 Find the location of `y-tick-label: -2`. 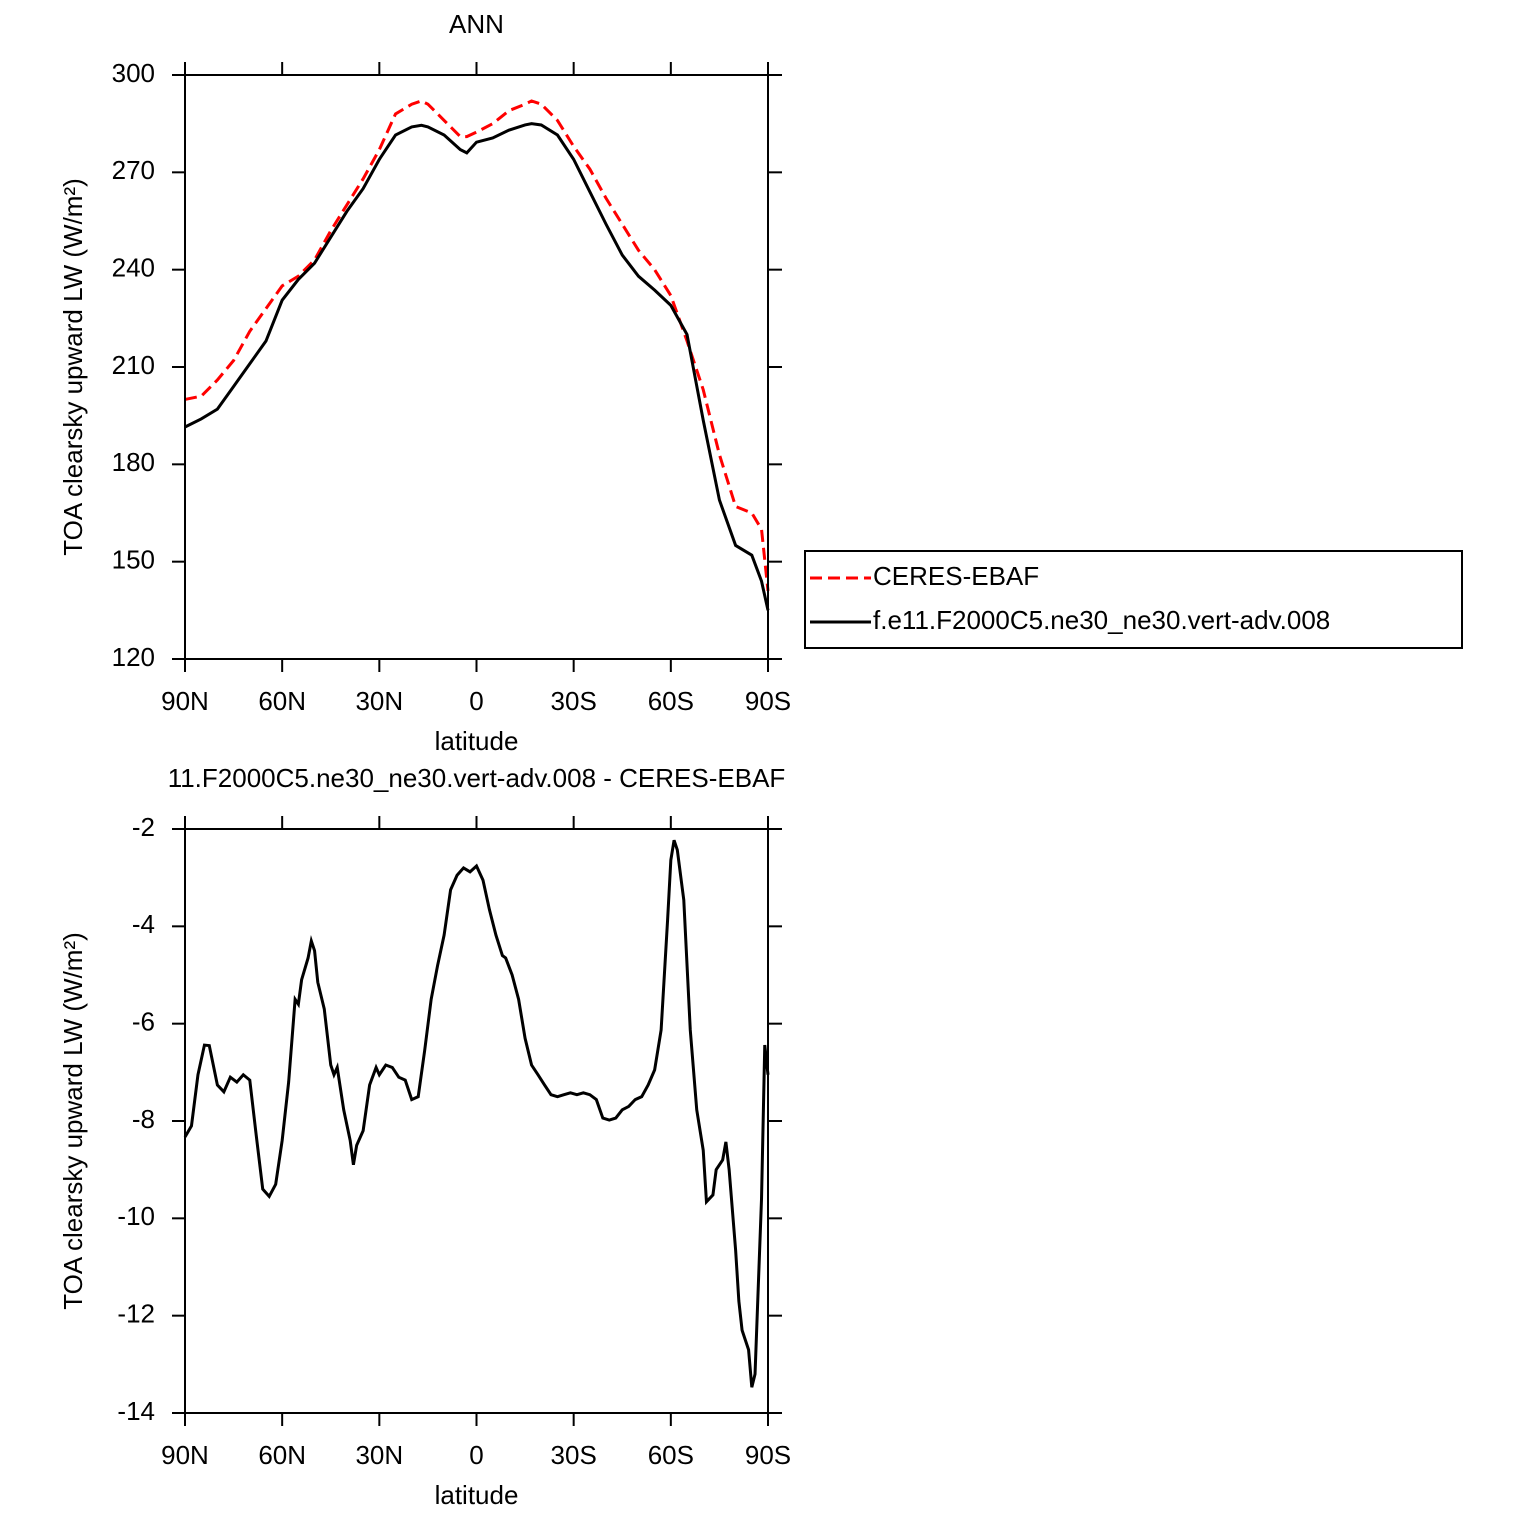

y-tick-label: -2 is located at coordinates (143, 827).